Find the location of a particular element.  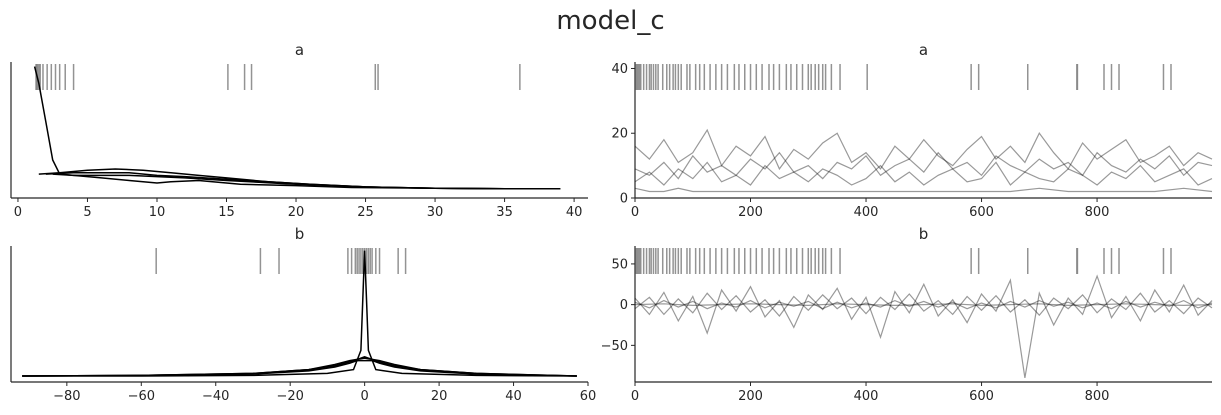

figure-suptitle: model_c is located at coordinates (610, 21).